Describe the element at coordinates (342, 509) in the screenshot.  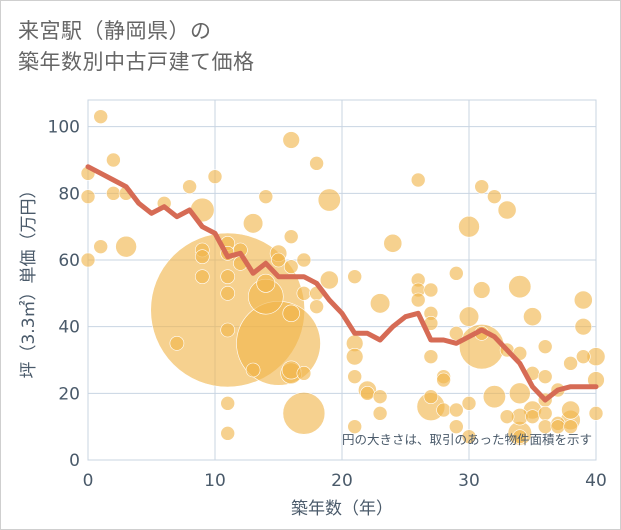
I see `x-axis-label: 築年数（年）` at that location.